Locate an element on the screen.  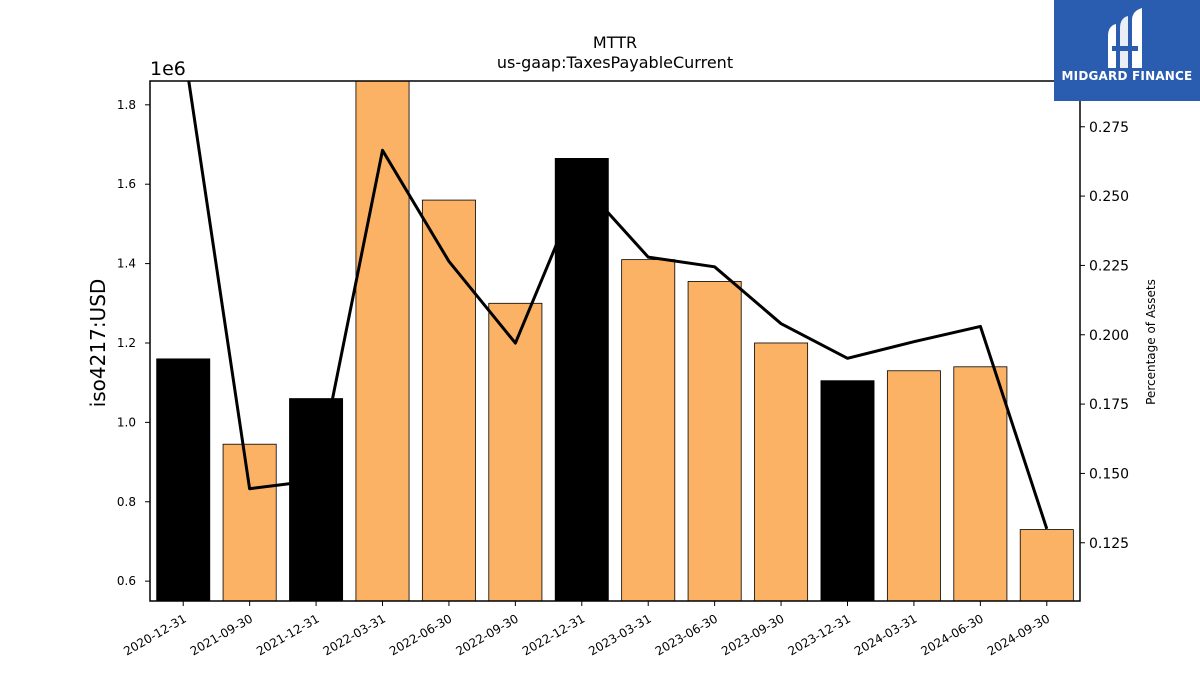
x-tick-label: 2022-09-30 is located at coordinates (486, 634).